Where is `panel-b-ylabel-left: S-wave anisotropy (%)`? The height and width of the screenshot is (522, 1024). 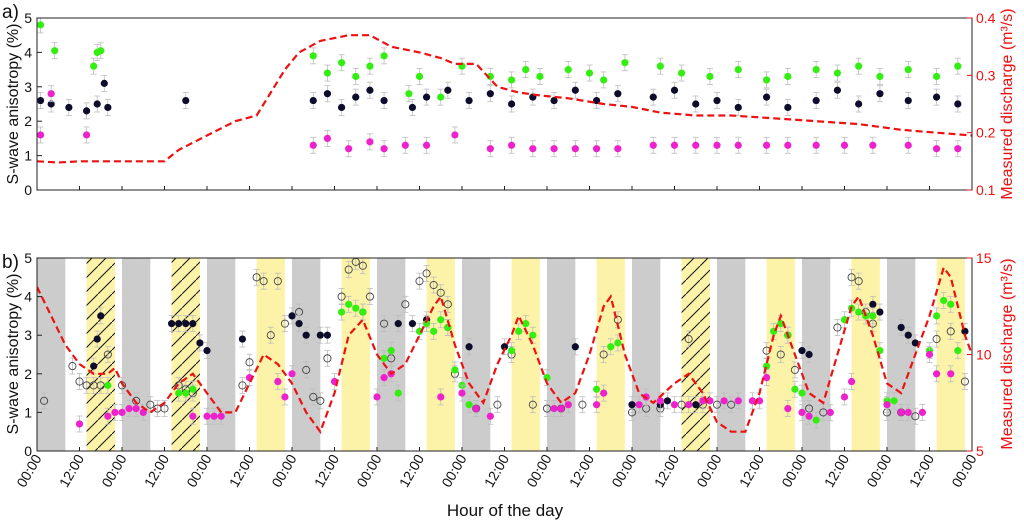 panel-b-ylabel-left: S-wave anisotropy (%) is located at coordinates (13, 354).